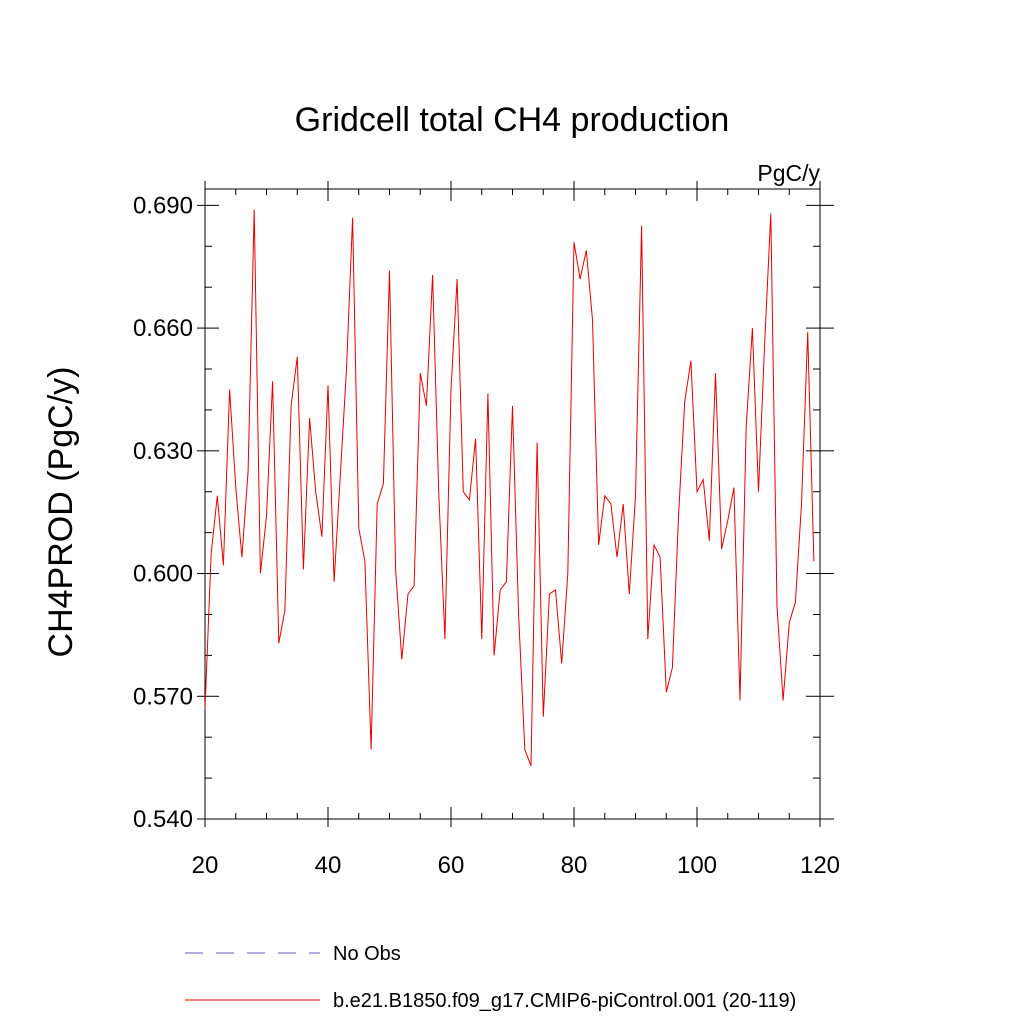 The image size is (1024, 1029). I want to click on y-tick-label: 0.570, so click(163, 696).